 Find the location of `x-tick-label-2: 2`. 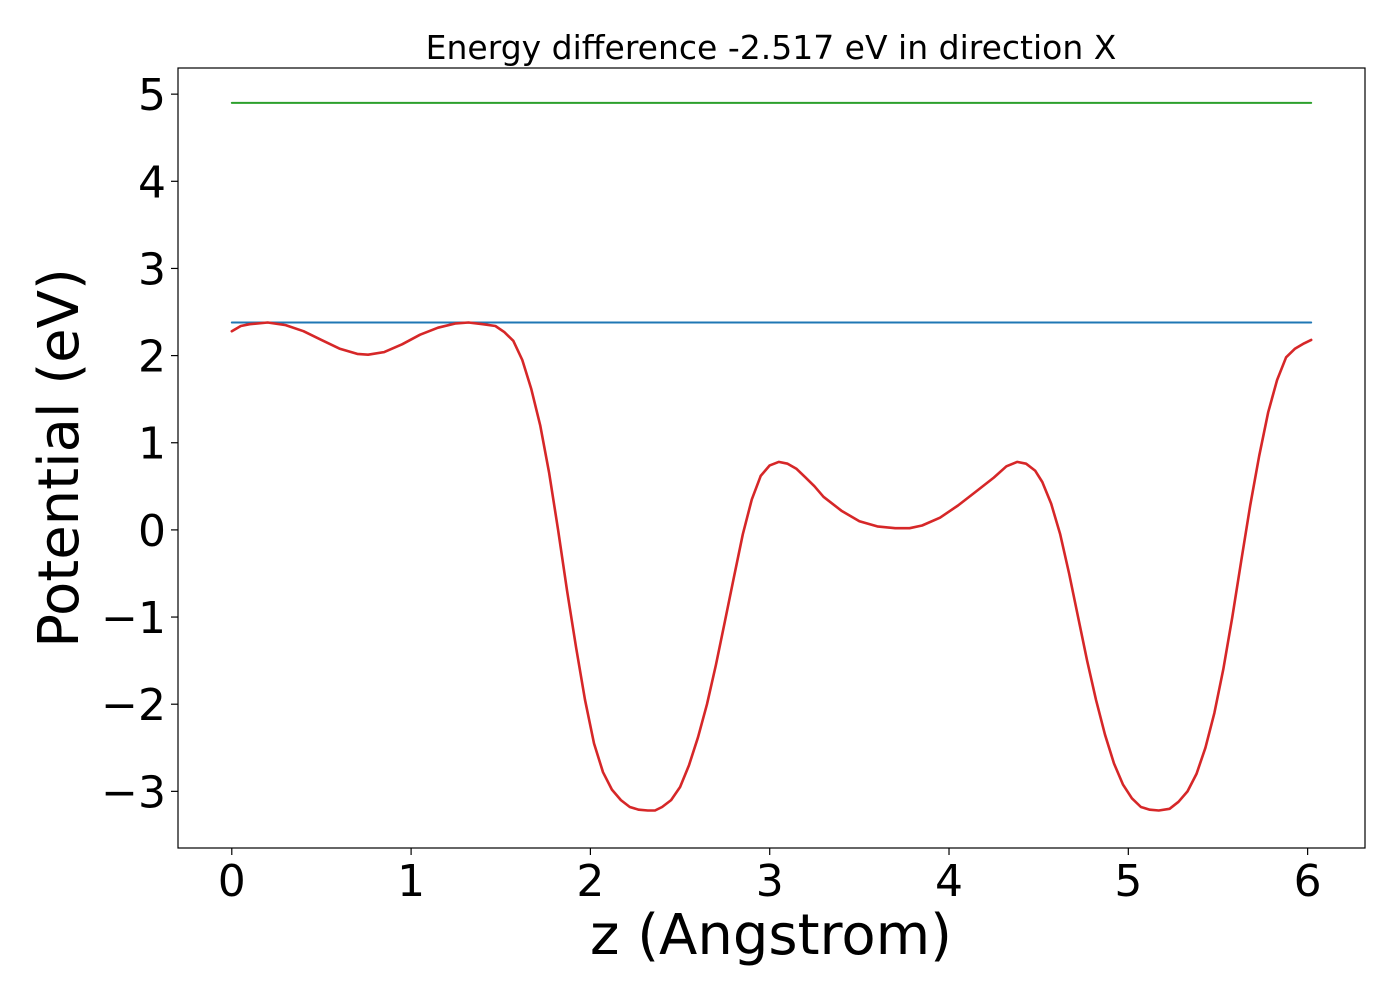

x-tick-label-2: 2 is located at coordinates (590, 881).